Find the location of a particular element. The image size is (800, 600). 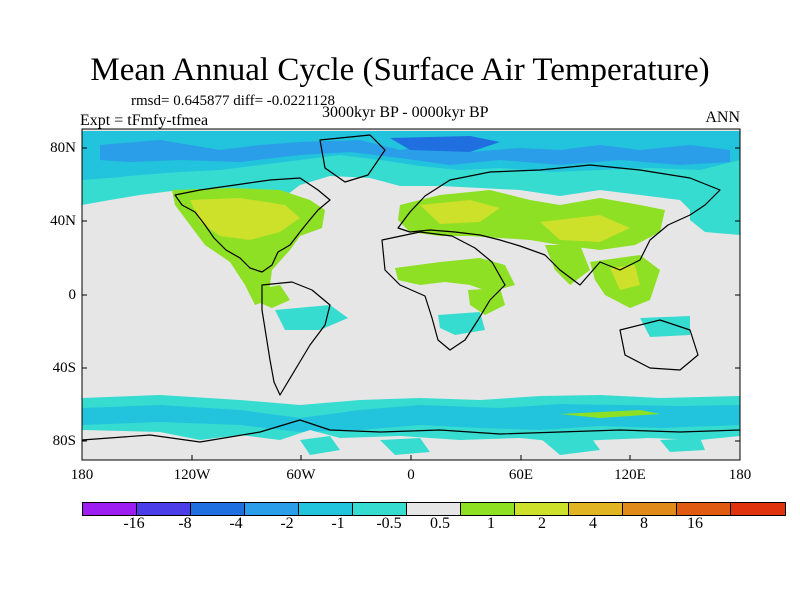

pacific-cool-patch is located at coordinates (715, 215).